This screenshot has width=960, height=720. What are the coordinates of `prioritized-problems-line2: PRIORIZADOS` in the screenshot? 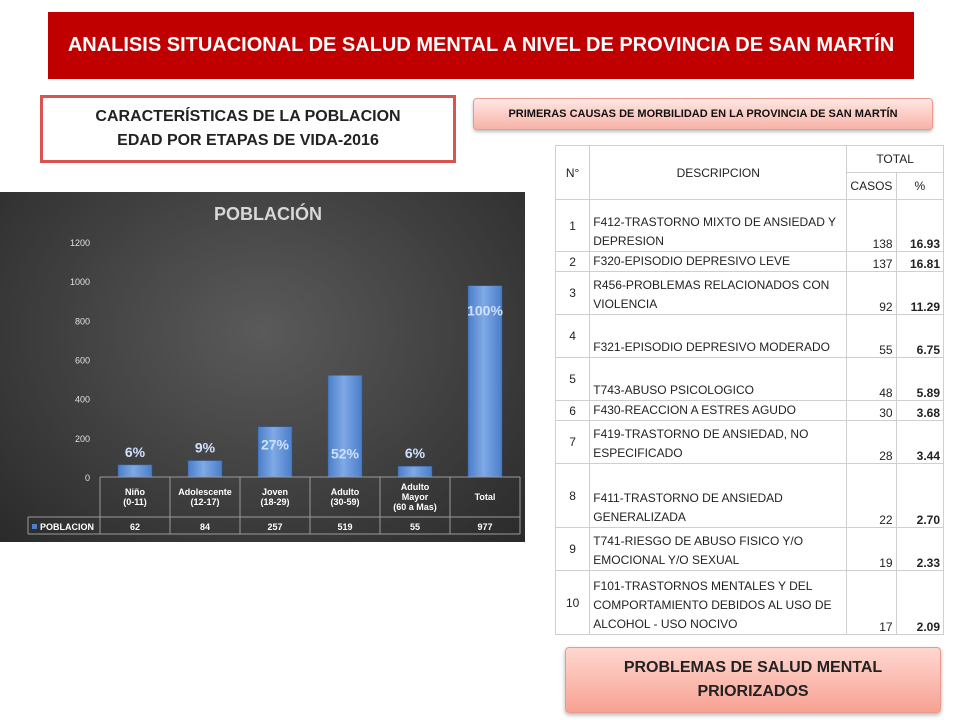 It's located at (753, 691).